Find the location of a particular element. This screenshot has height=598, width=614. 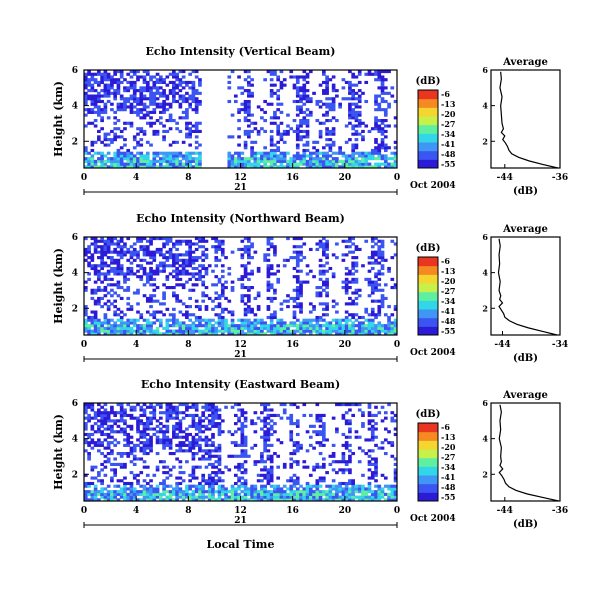

colorbar-swatch is located at coordinates (428, 138).